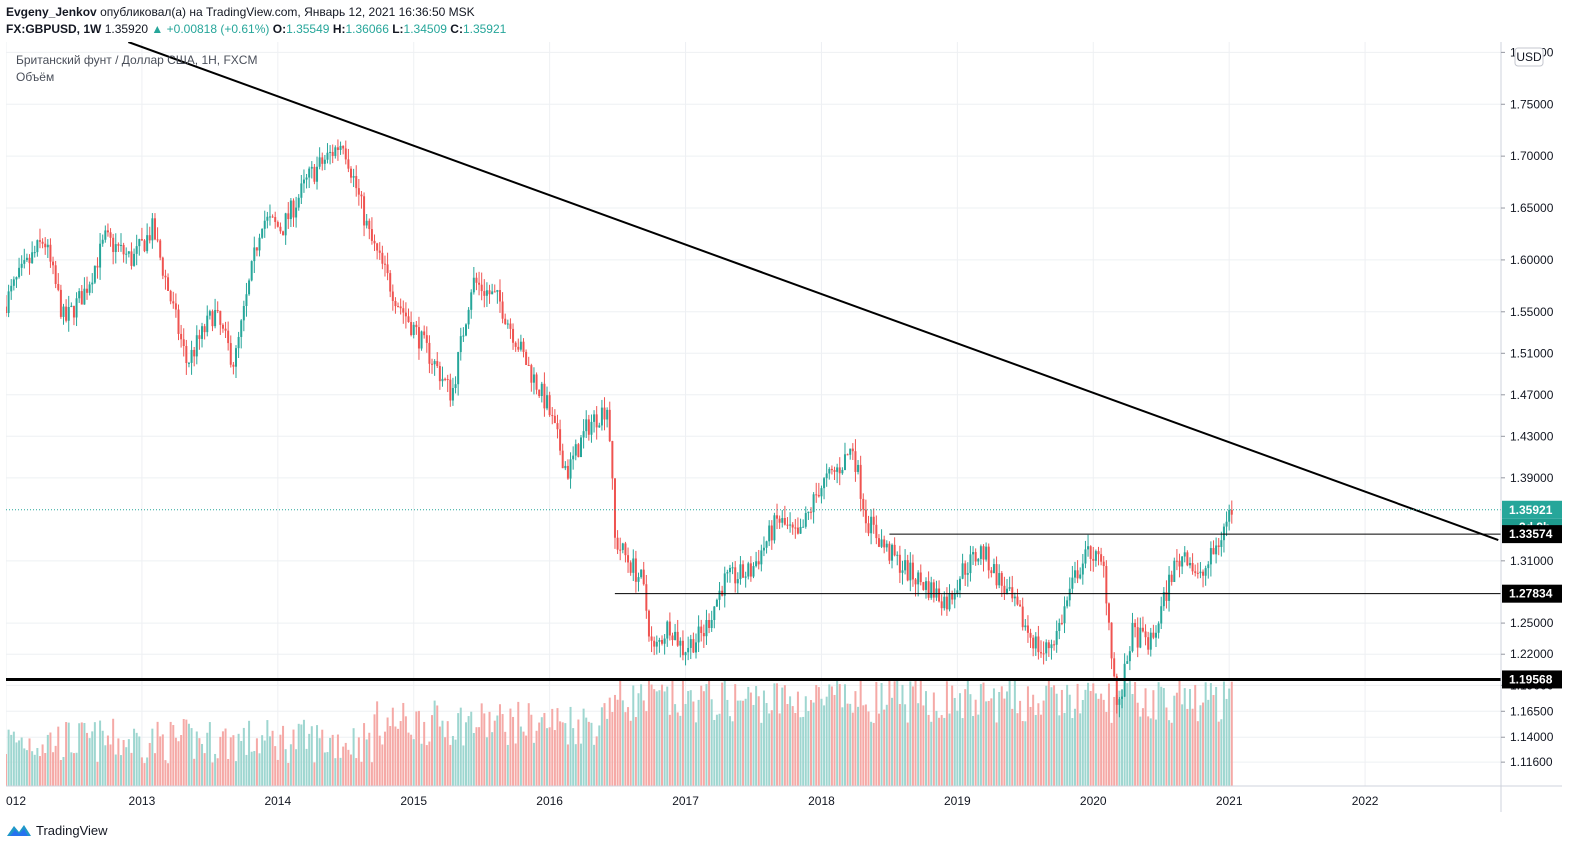 The width and height of the screenshot is (1569, 851). What do you see at coordinates (19, 830) in the screenshot?
I see `tradingview-logo-icon` at bounding box center [19, 830].